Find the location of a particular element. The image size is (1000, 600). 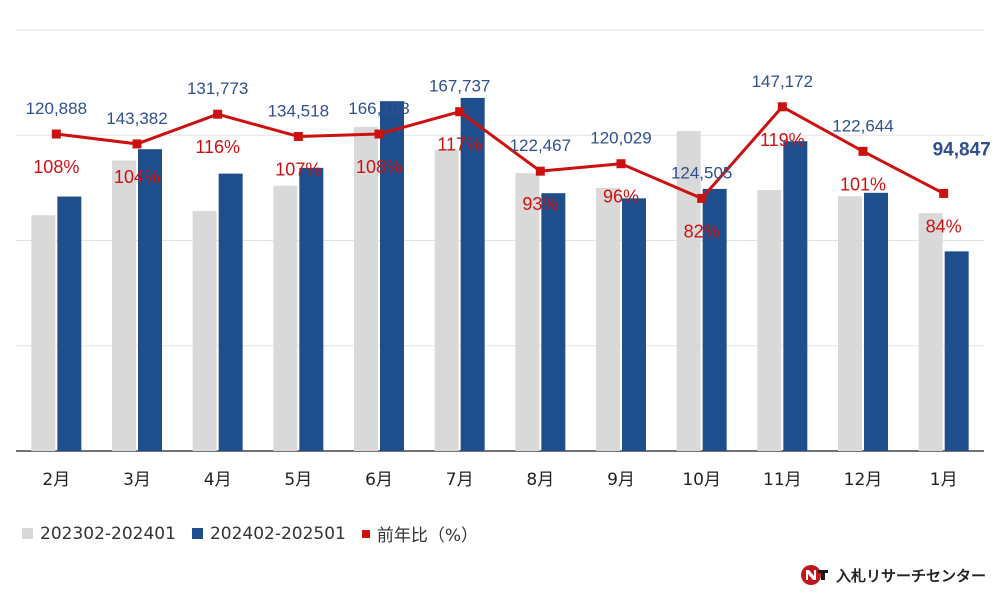

x-tick-label: 4月 is located at coordinates (218, 480).